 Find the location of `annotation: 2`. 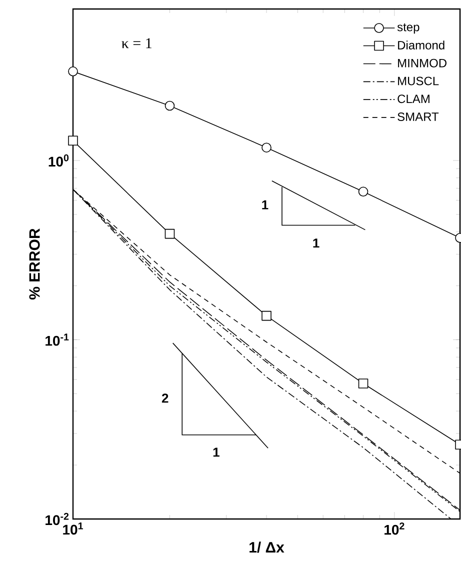

annotation: 2 is located at coordinates (165, 398).